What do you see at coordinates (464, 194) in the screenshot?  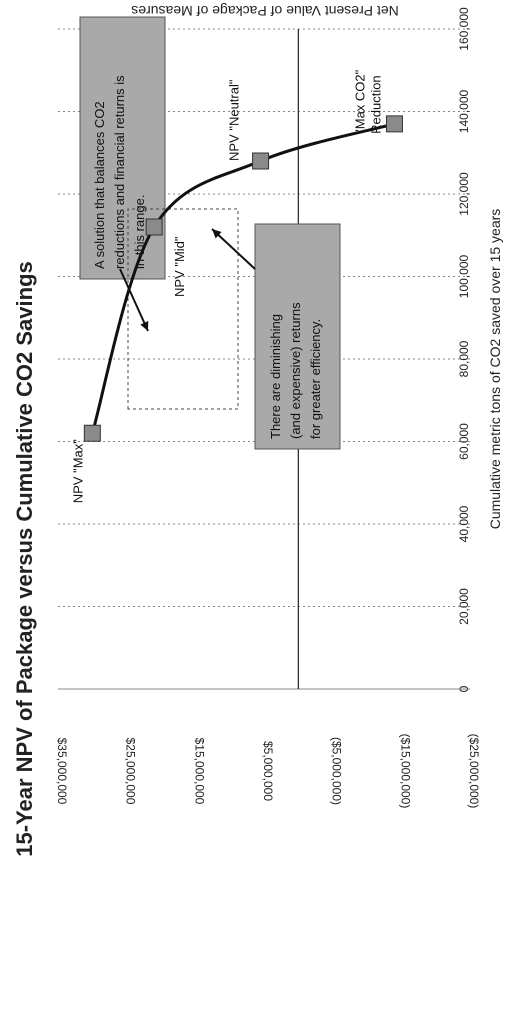 I see `x-tick-label: 120,000` at bounding box center [464, 194].